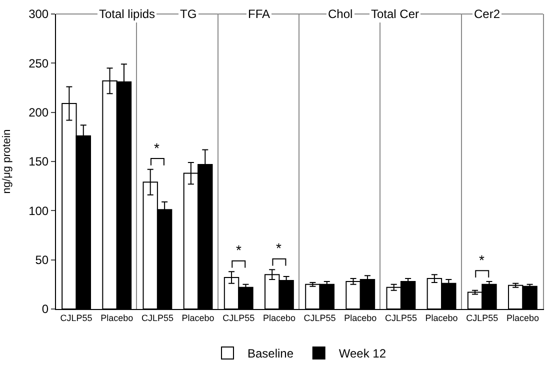  I want to click on chart-title: Total Cer, so click(395, 14).